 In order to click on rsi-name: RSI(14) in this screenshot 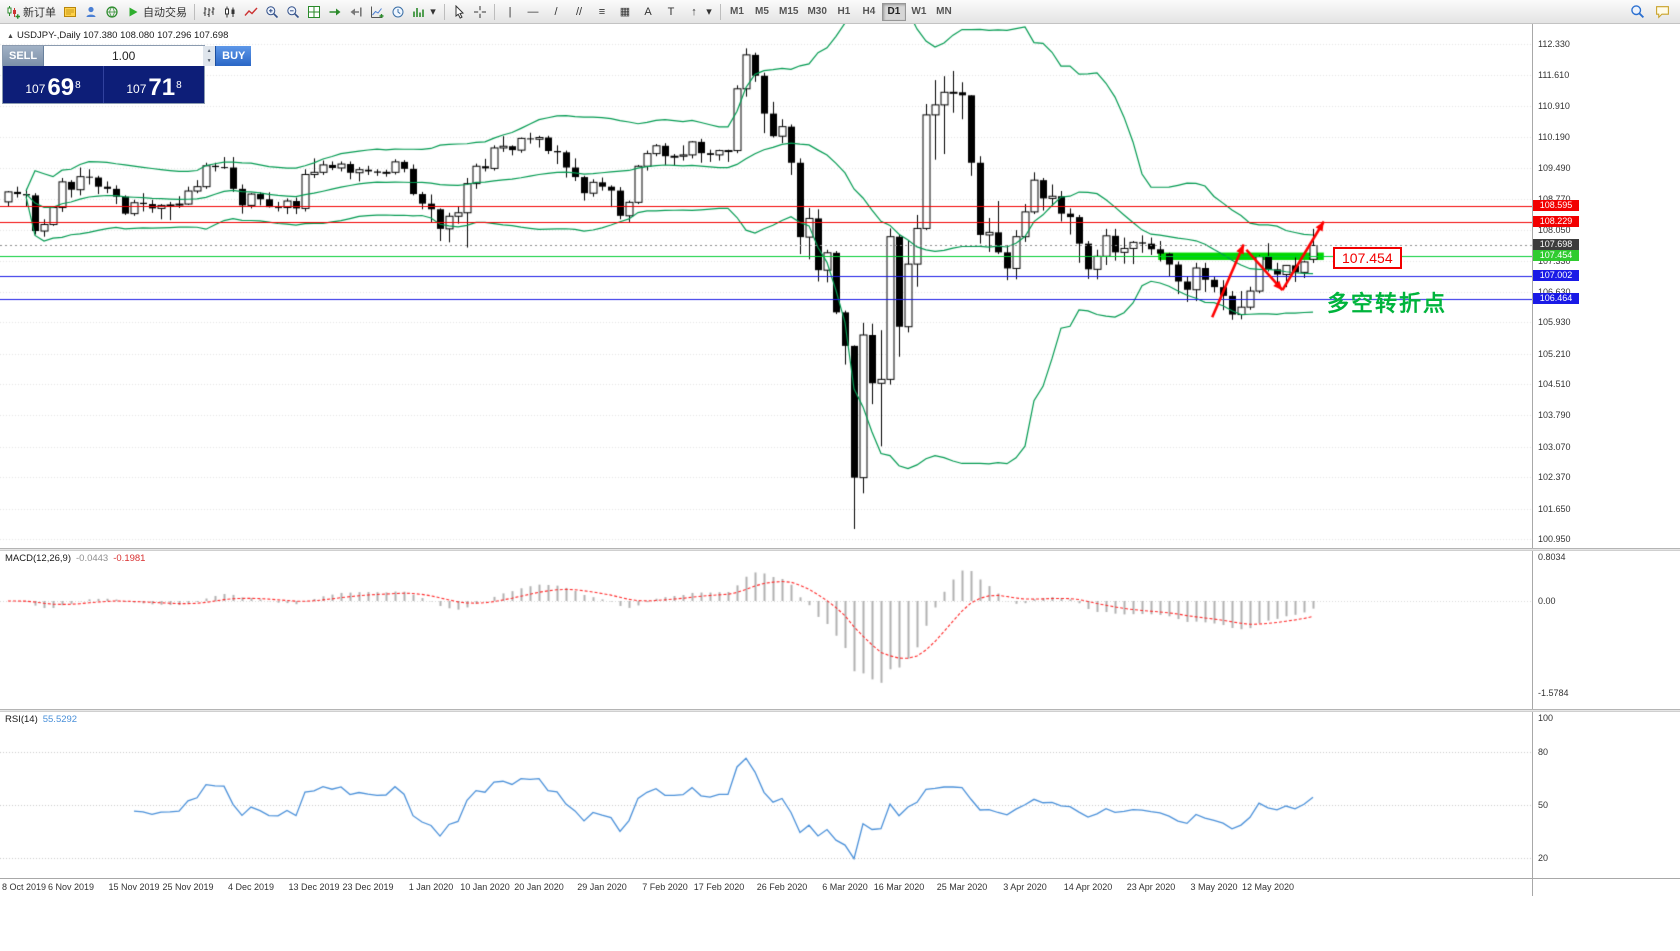, I will do `click(21, 719)`.